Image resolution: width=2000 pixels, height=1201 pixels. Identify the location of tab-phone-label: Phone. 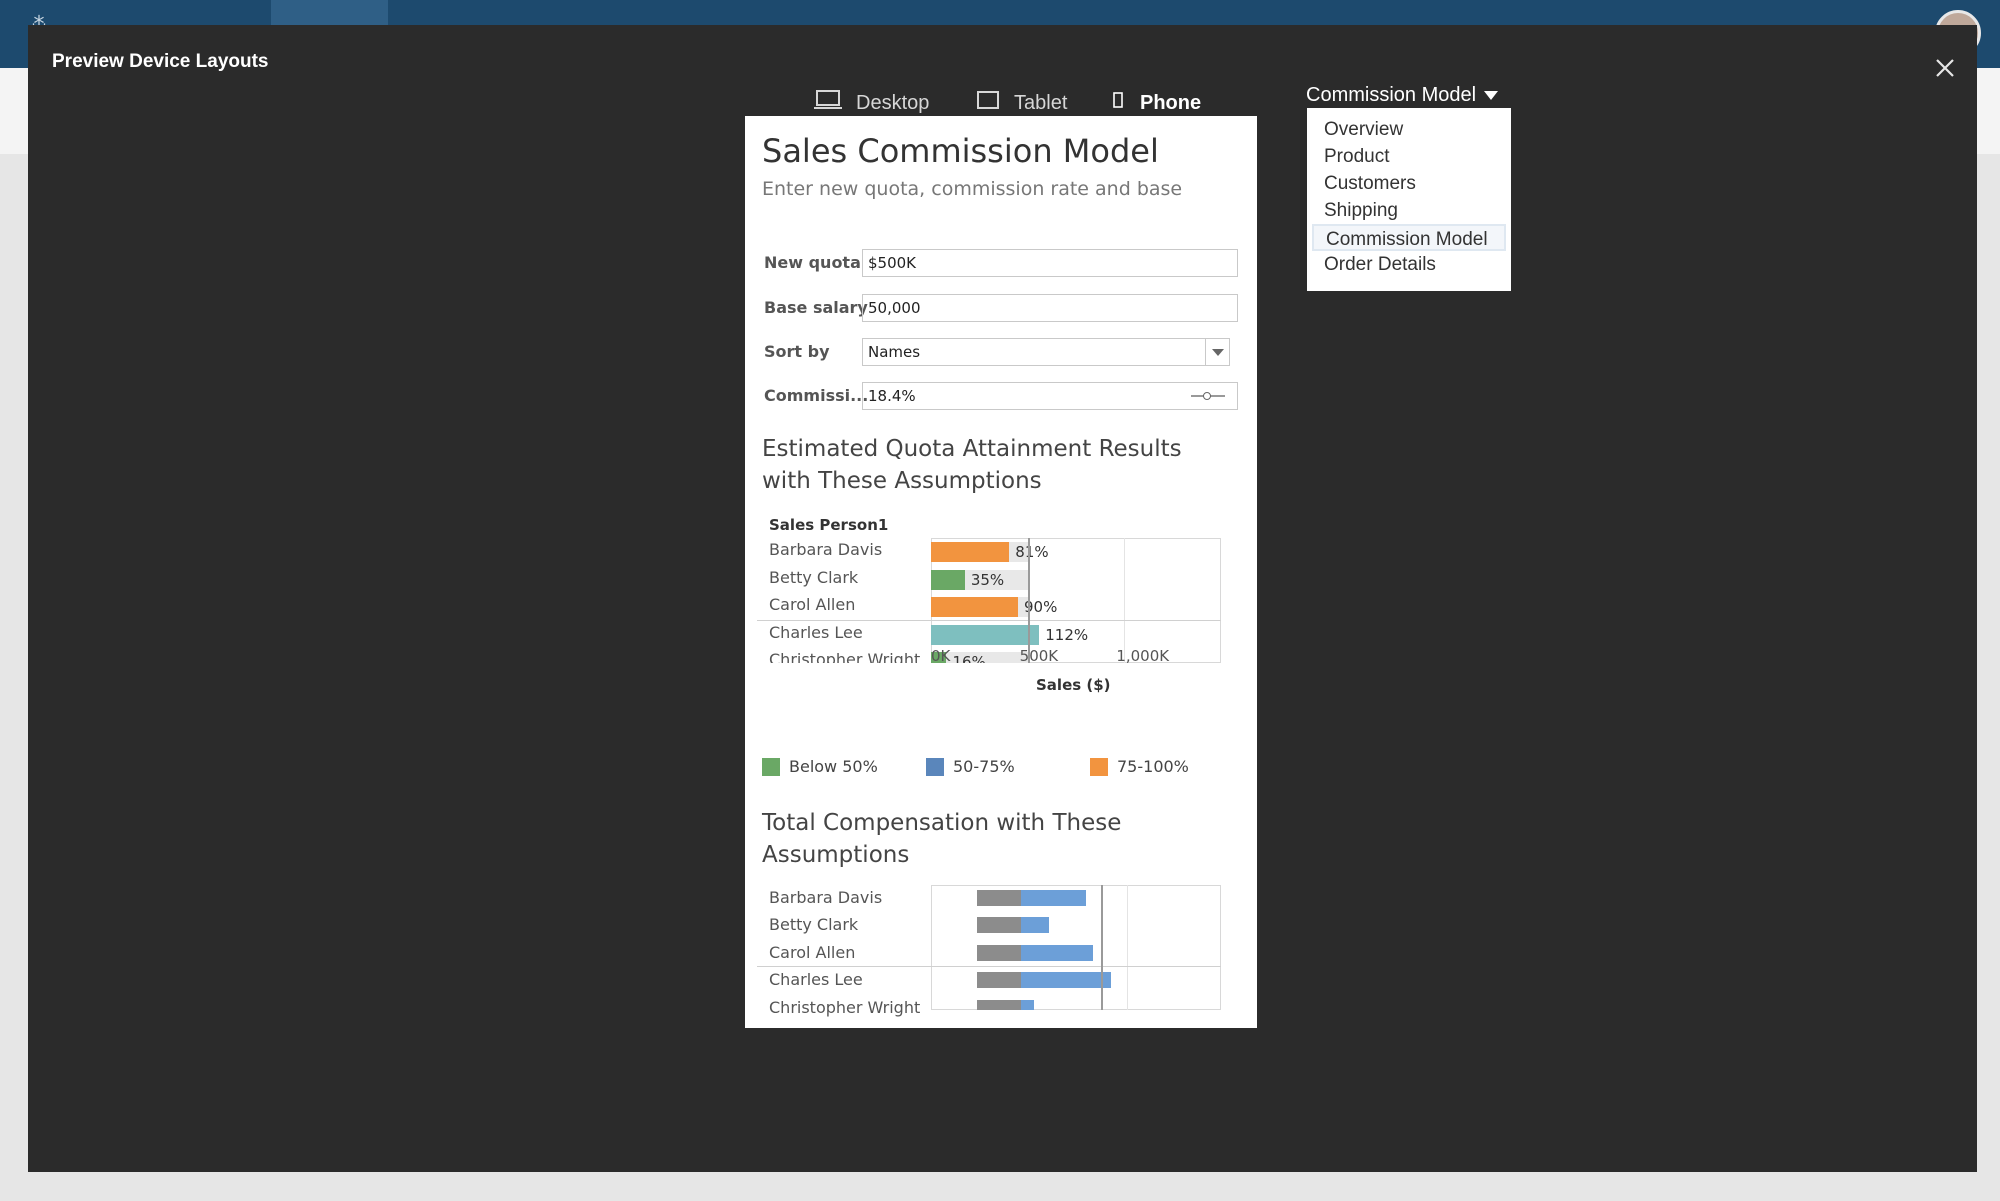
(1171, 102).